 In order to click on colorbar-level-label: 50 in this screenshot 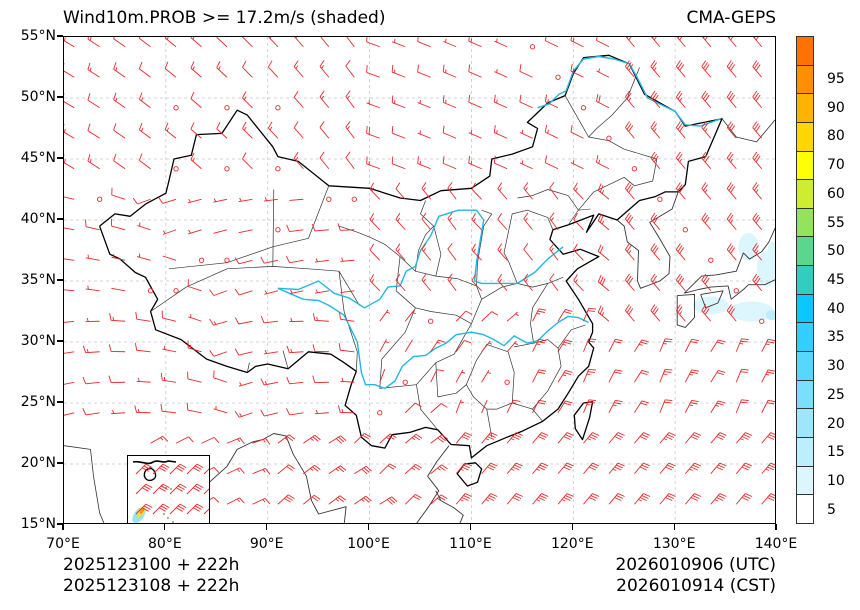, I will do `click(836, 251)`.